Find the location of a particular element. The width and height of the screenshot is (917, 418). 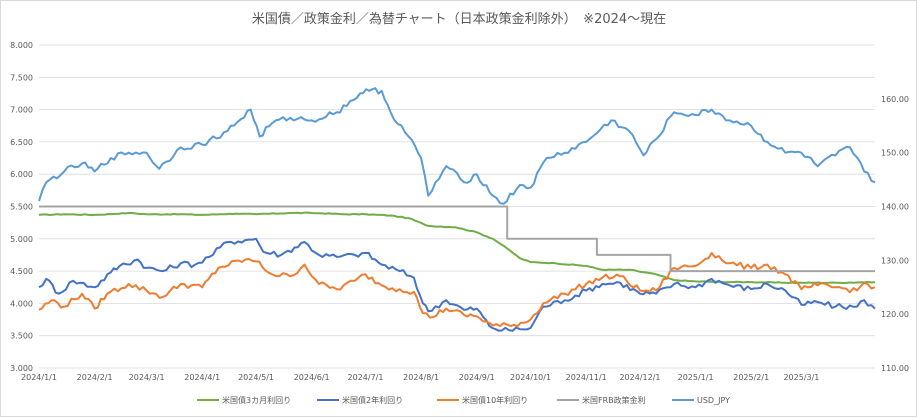

left-tick-label: 8.000 is located at coordinates (21, 45).